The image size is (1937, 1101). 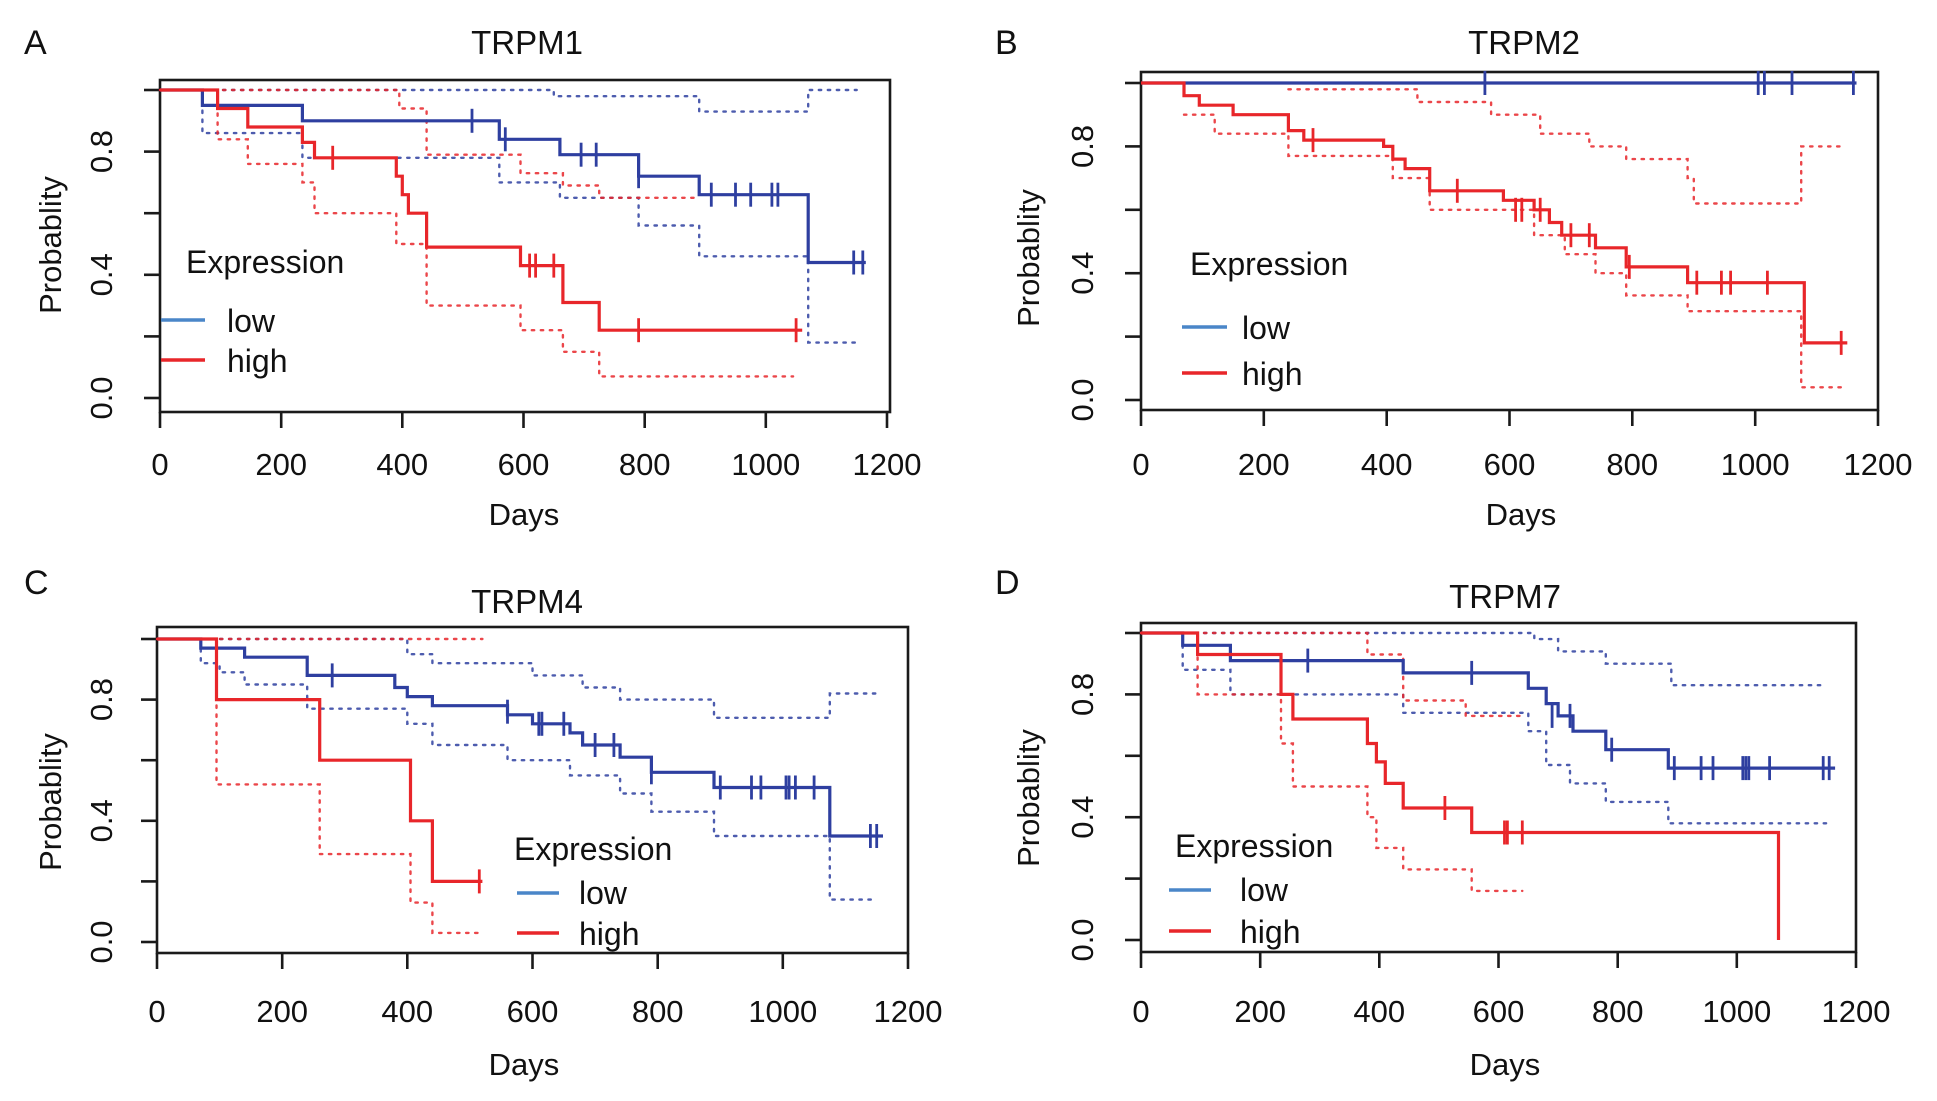 I want to click on panel-letter: B, so click(x=1006, y=43).